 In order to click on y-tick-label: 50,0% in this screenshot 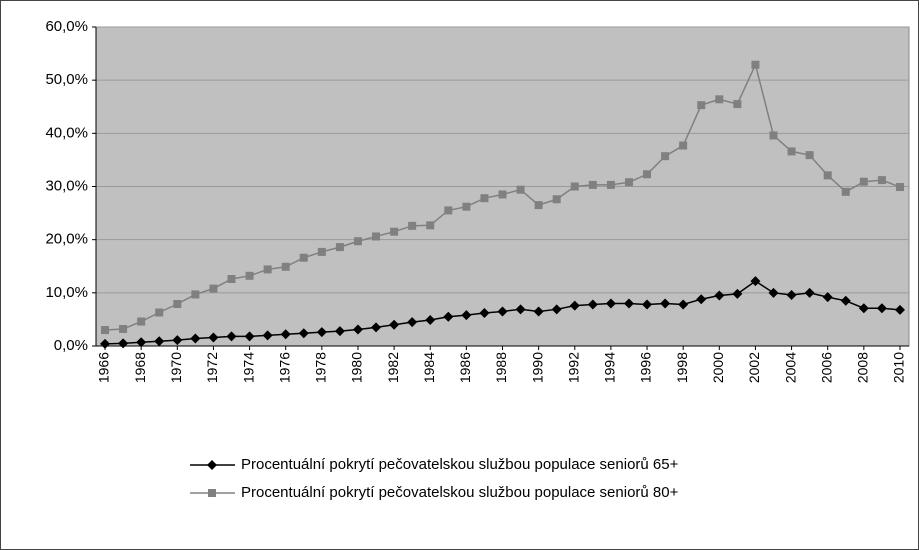, I will do `click(66, 79)`.